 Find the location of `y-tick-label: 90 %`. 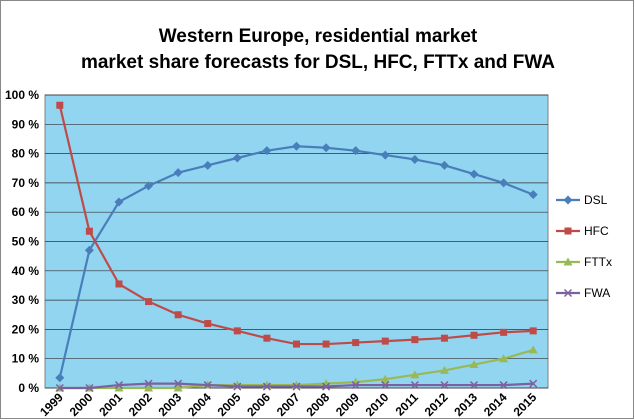

y-tick-label: 90 % is located at coordinates (26, 124).